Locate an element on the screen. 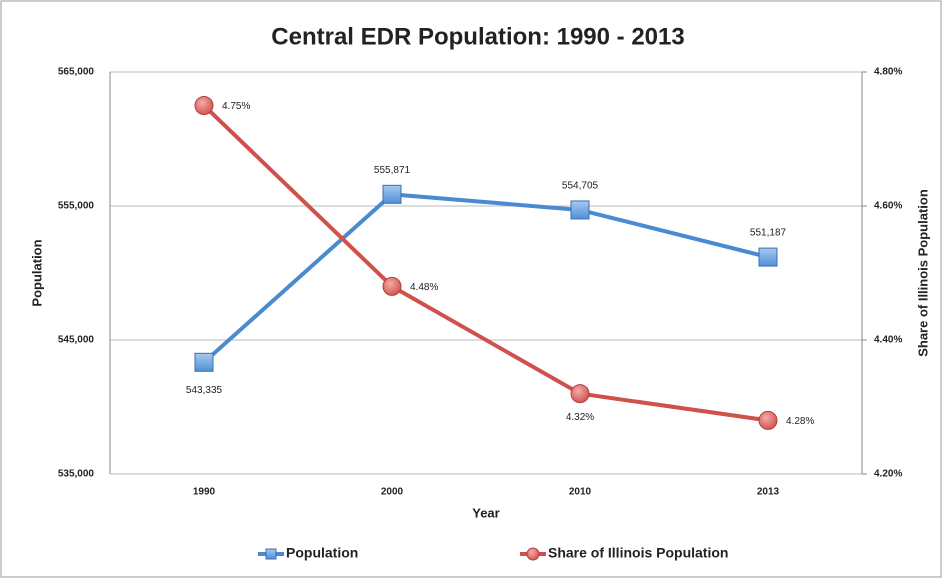  y-tick-label: 535,000 is located at coordinates (76, 474).